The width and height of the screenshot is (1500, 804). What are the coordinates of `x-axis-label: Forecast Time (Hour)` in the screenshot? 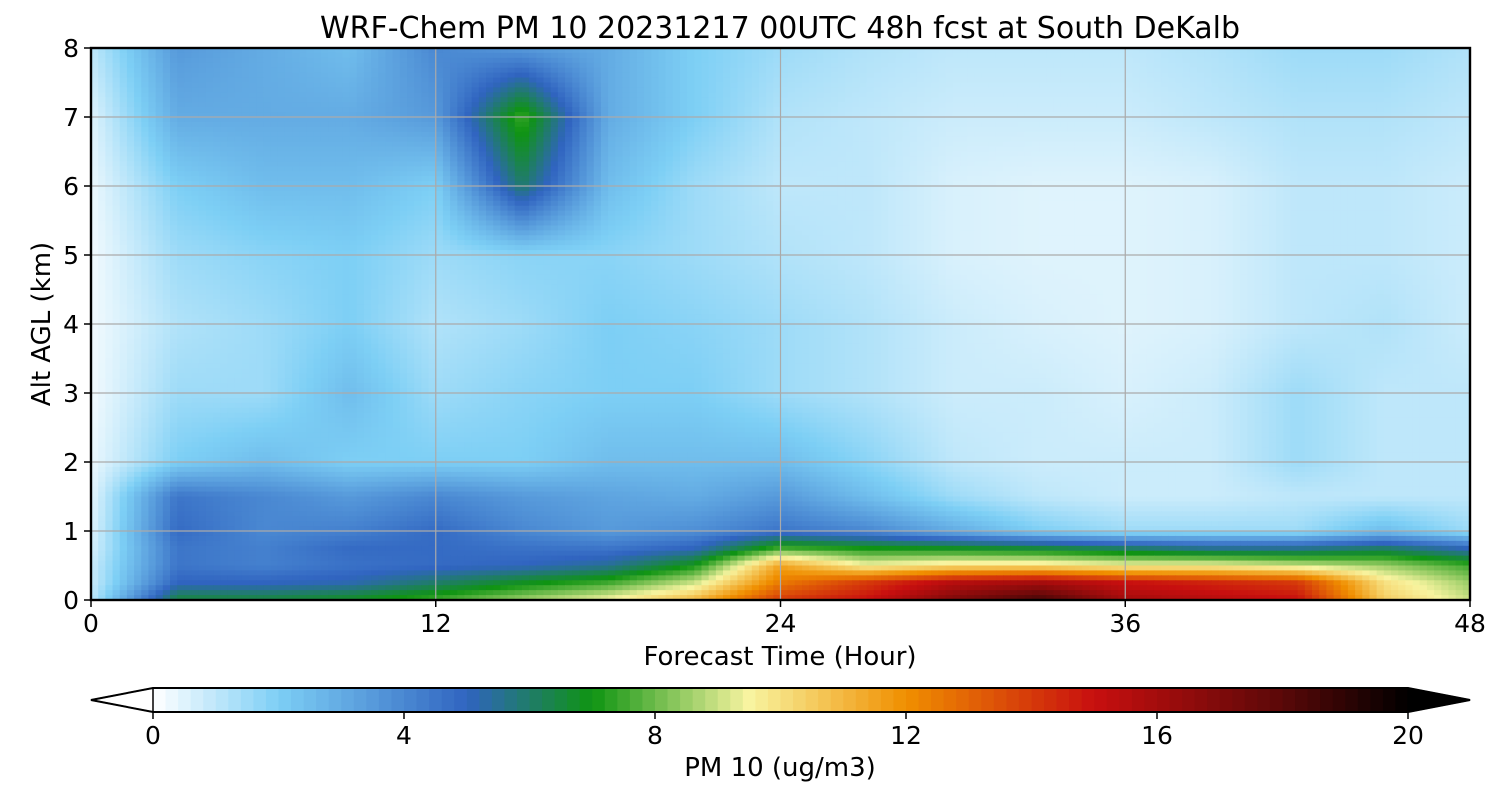 It's located at (779, 657).